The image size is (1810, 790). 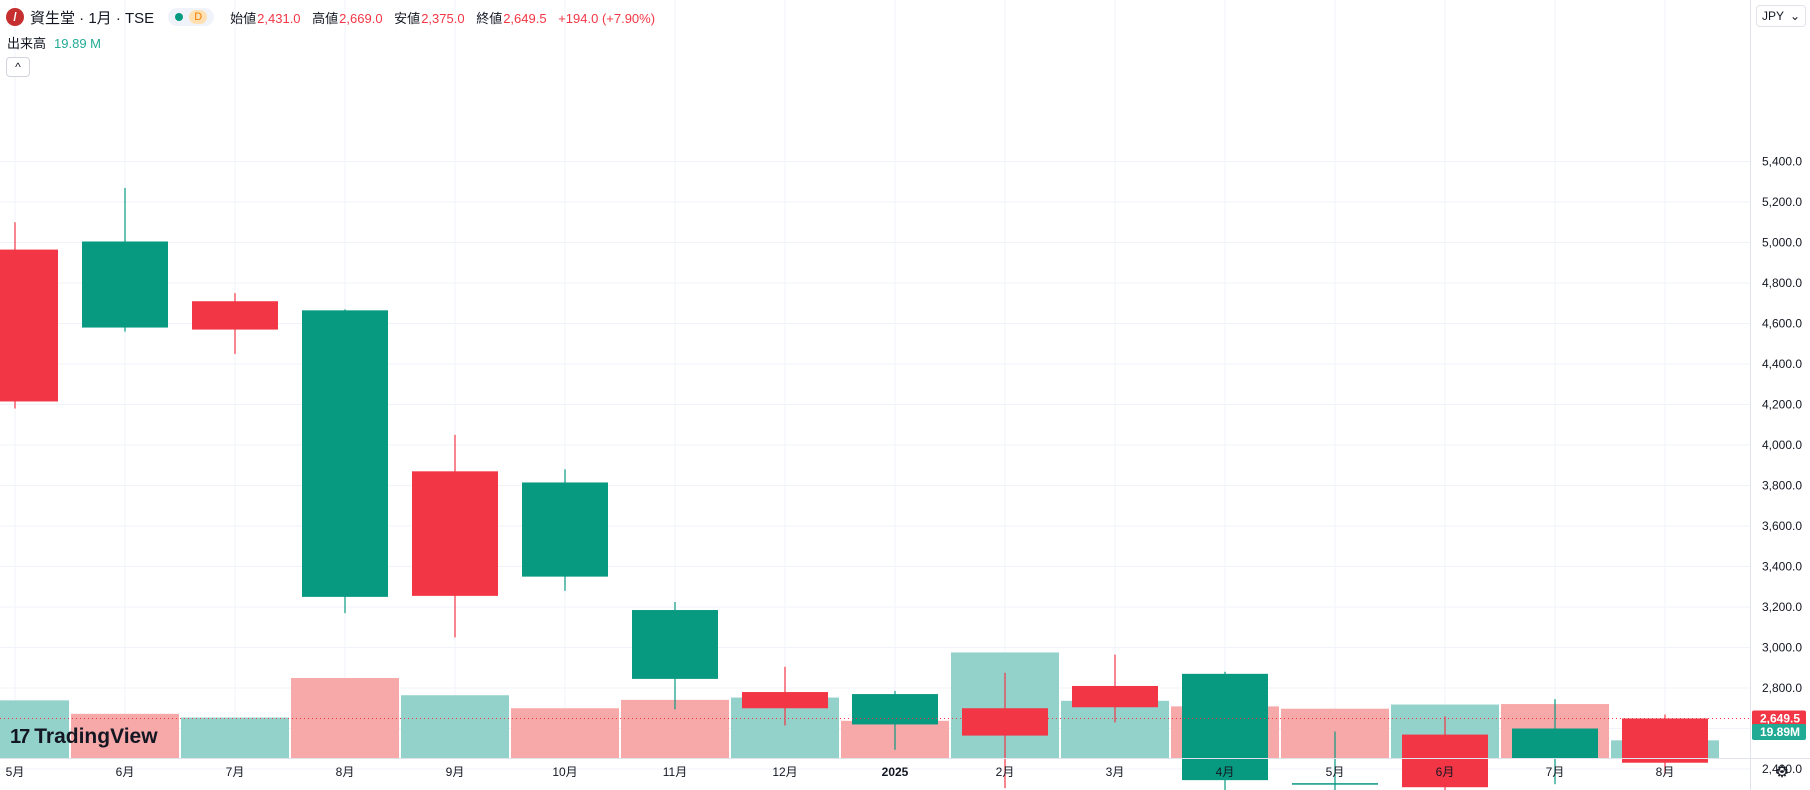 I want to click on volume-legend: 出来高 19.89 M, so click(x=54, y=42).